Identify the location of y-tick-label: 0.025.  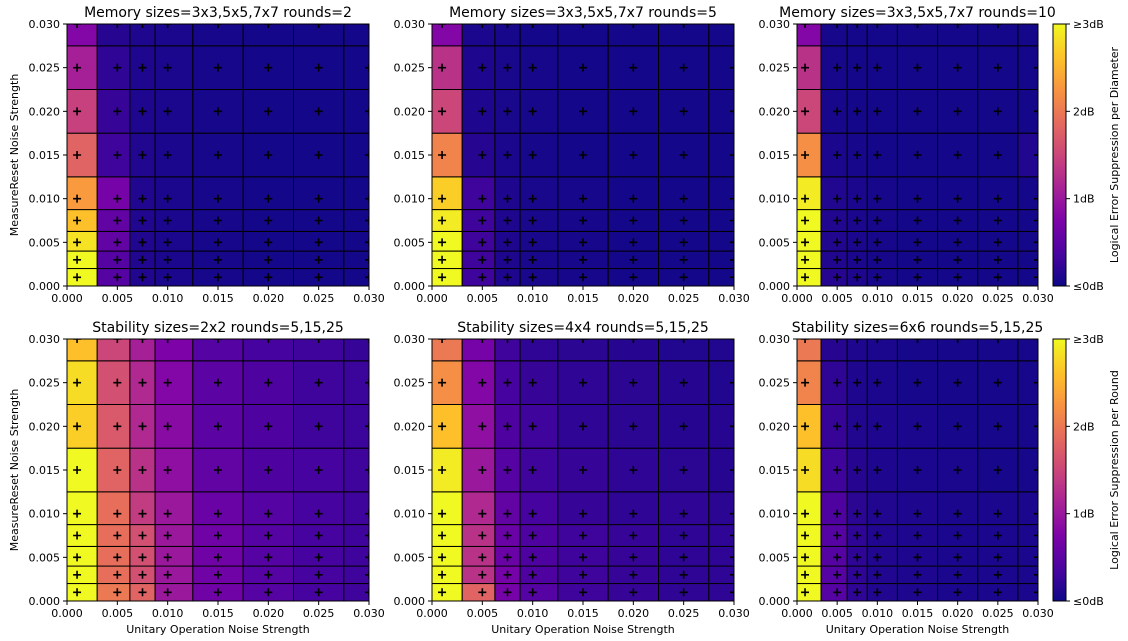
(775, 68).